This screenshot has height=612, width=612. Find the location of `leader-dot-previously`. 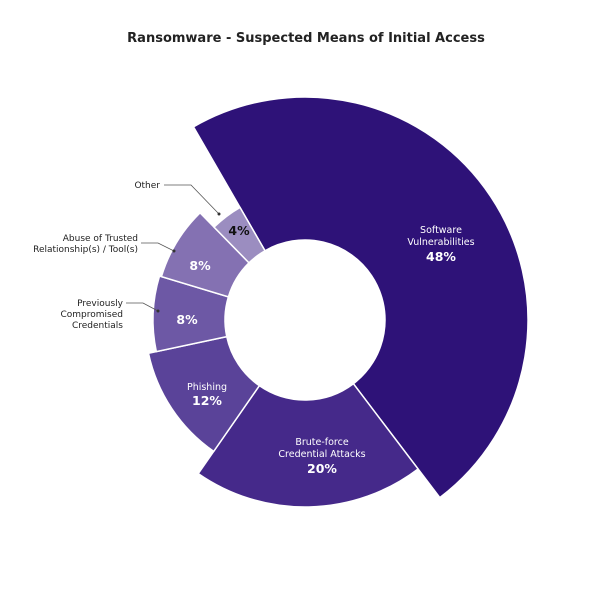

leader-dot-previously is located at coordinates (158, 311).